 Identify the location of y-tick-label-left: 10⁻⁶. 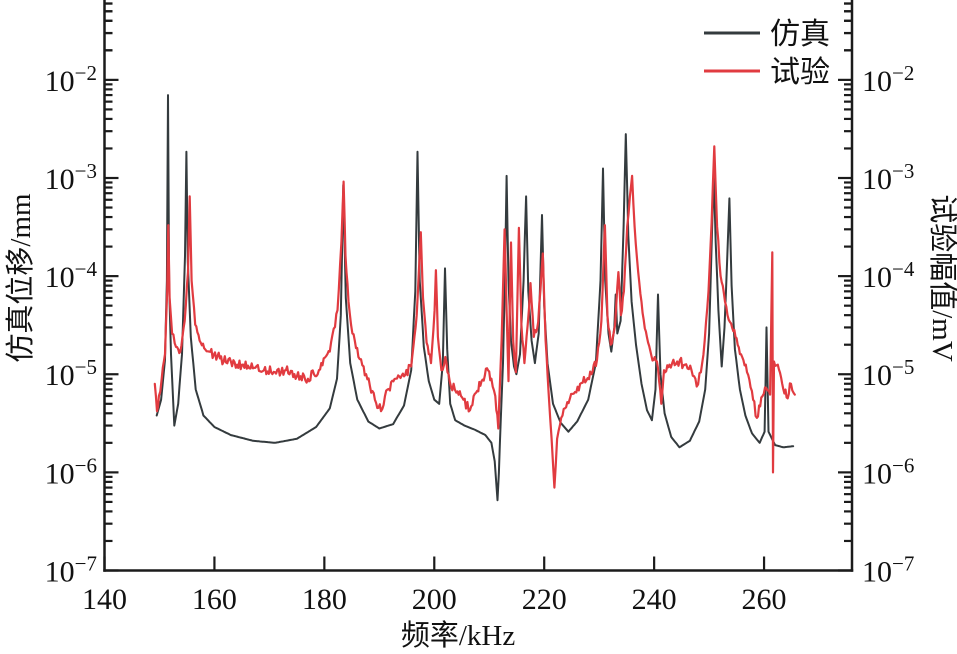
(71, 471).